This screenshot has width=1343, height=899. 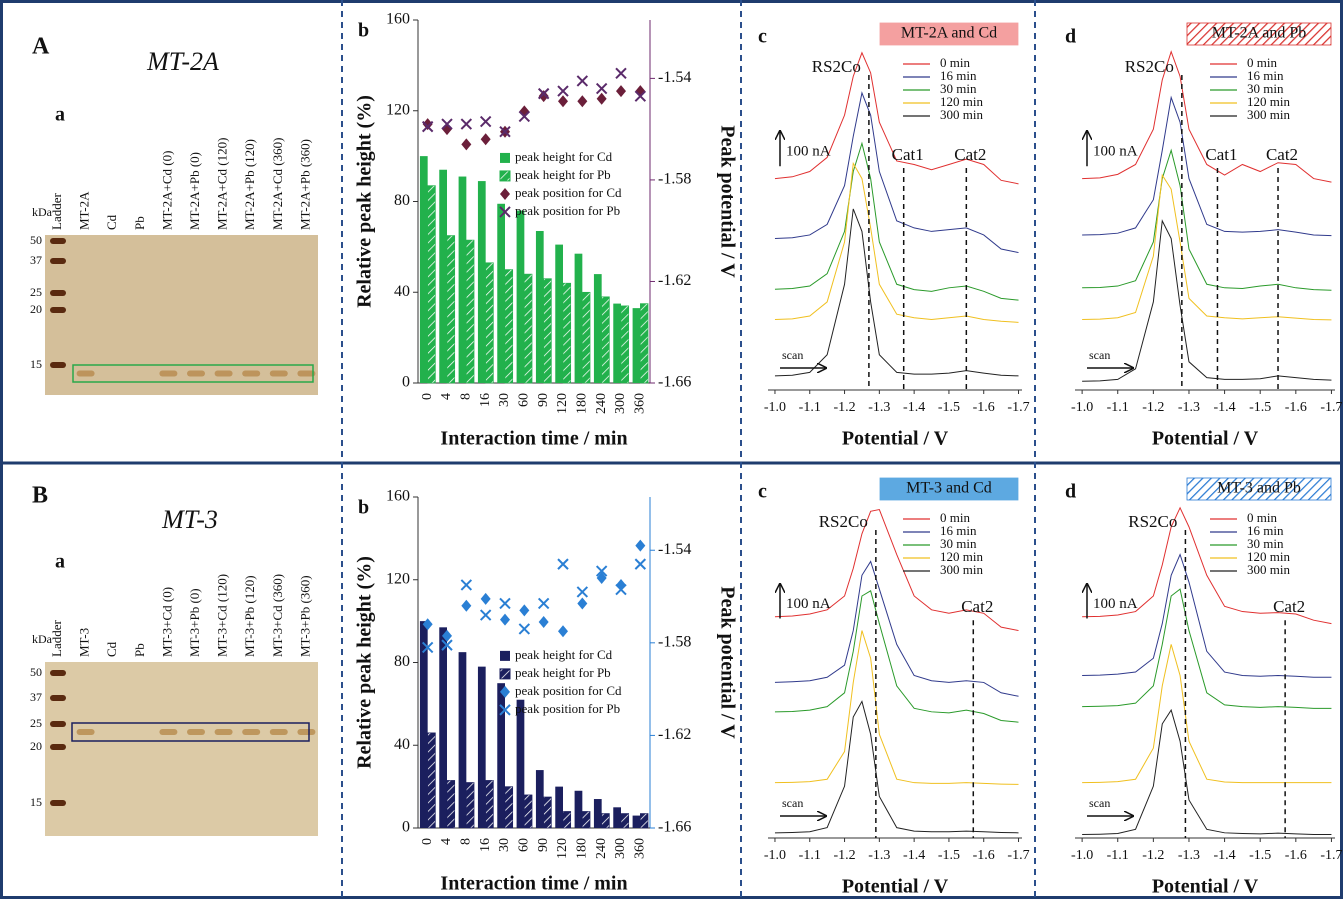 I want to click on title-box, so click(x=1259, y=34).